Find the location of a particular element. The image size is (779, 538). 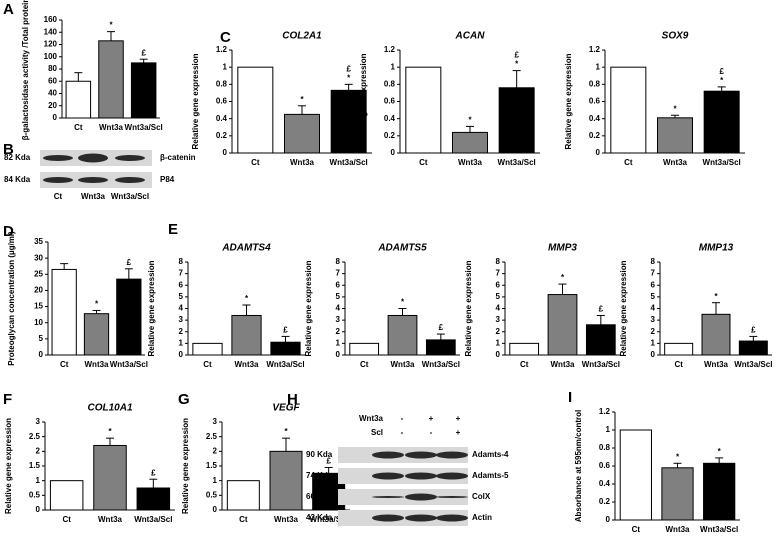

panel-letter: F is located at coordinates (7, 399).